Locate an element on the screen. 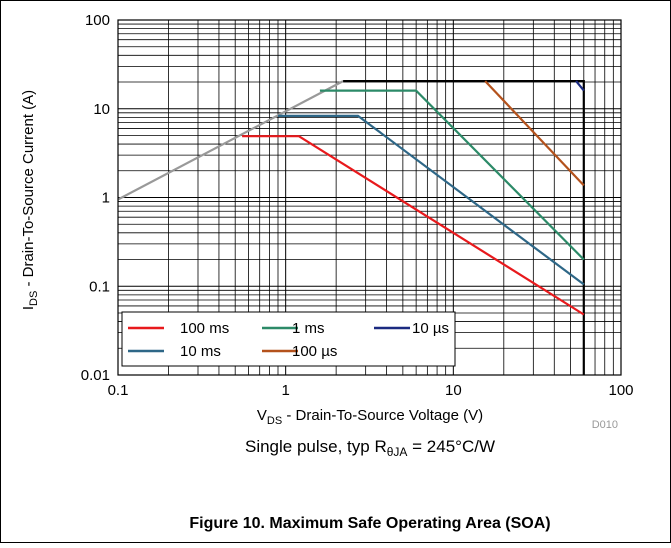 This screenshot has height=548, width=671. y-tick-label: 0.1 is located at coordinates (99, 286).